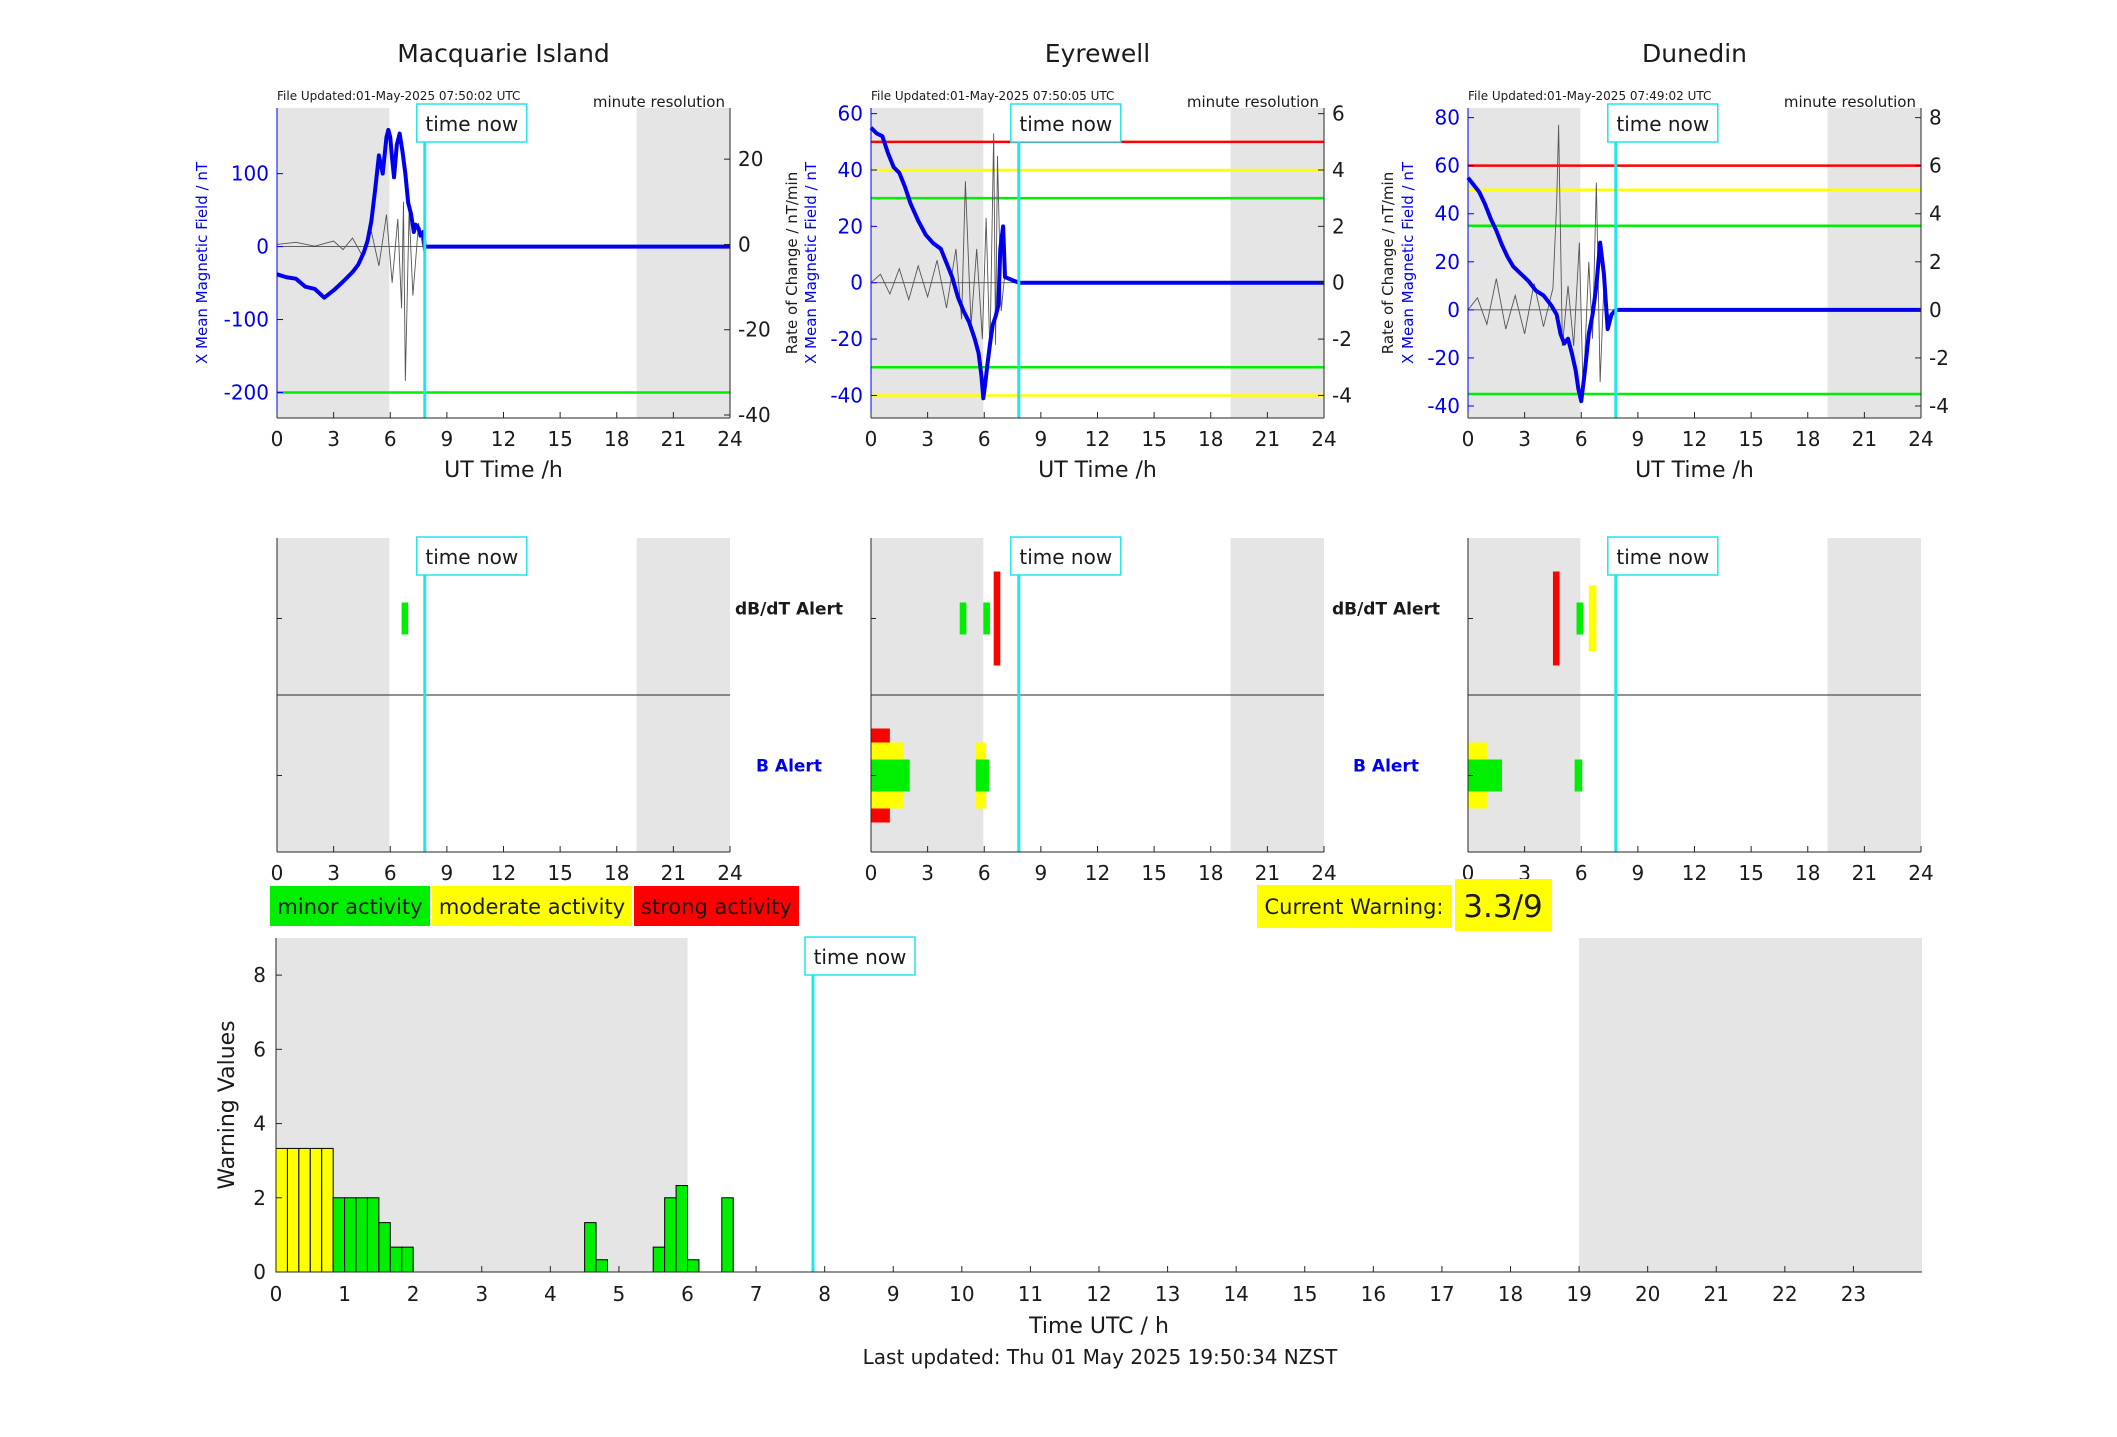  I want to click on y2-tick-label: -40, so click(754, 415).